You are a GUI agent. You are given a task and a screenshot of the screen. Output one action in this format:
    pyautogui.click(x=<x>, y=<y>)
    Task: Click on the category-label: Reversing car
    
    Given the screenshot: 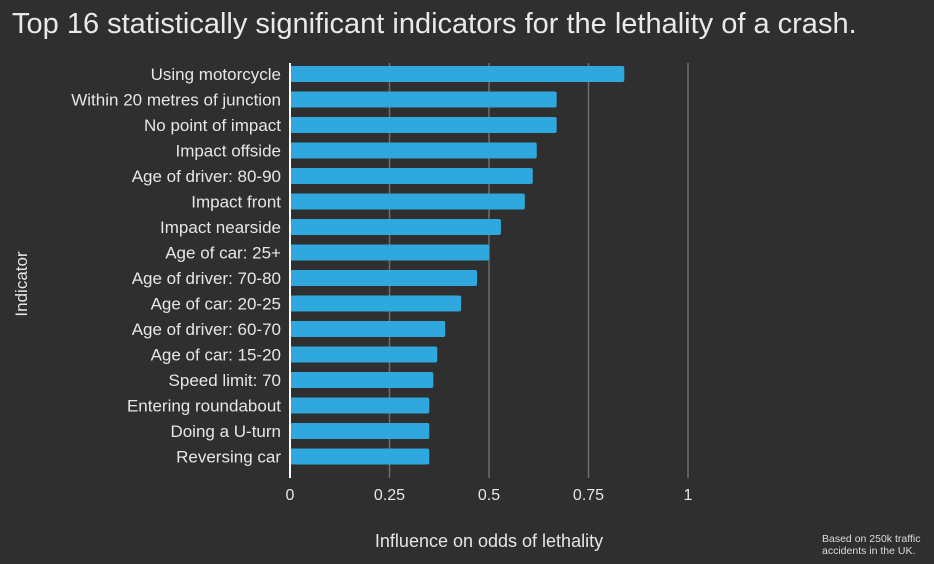 What is the action you would take?
    pyautogui.click(x=228, y=457)
    